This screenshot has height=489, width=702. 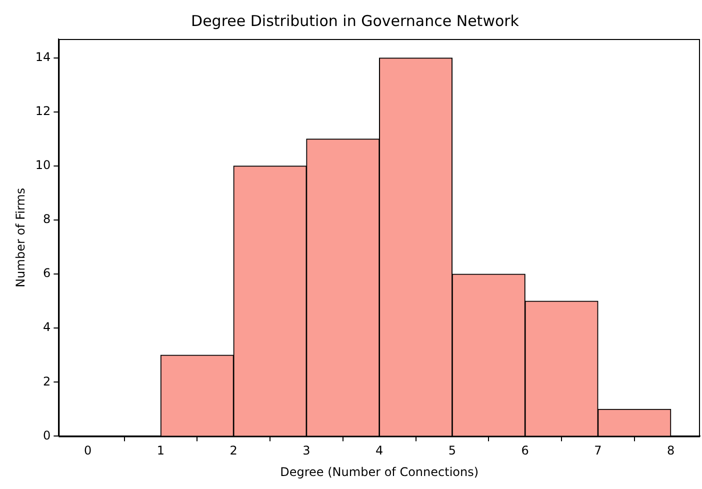 I want to click on y-tick-label: 0, so click(x=47, y=435).